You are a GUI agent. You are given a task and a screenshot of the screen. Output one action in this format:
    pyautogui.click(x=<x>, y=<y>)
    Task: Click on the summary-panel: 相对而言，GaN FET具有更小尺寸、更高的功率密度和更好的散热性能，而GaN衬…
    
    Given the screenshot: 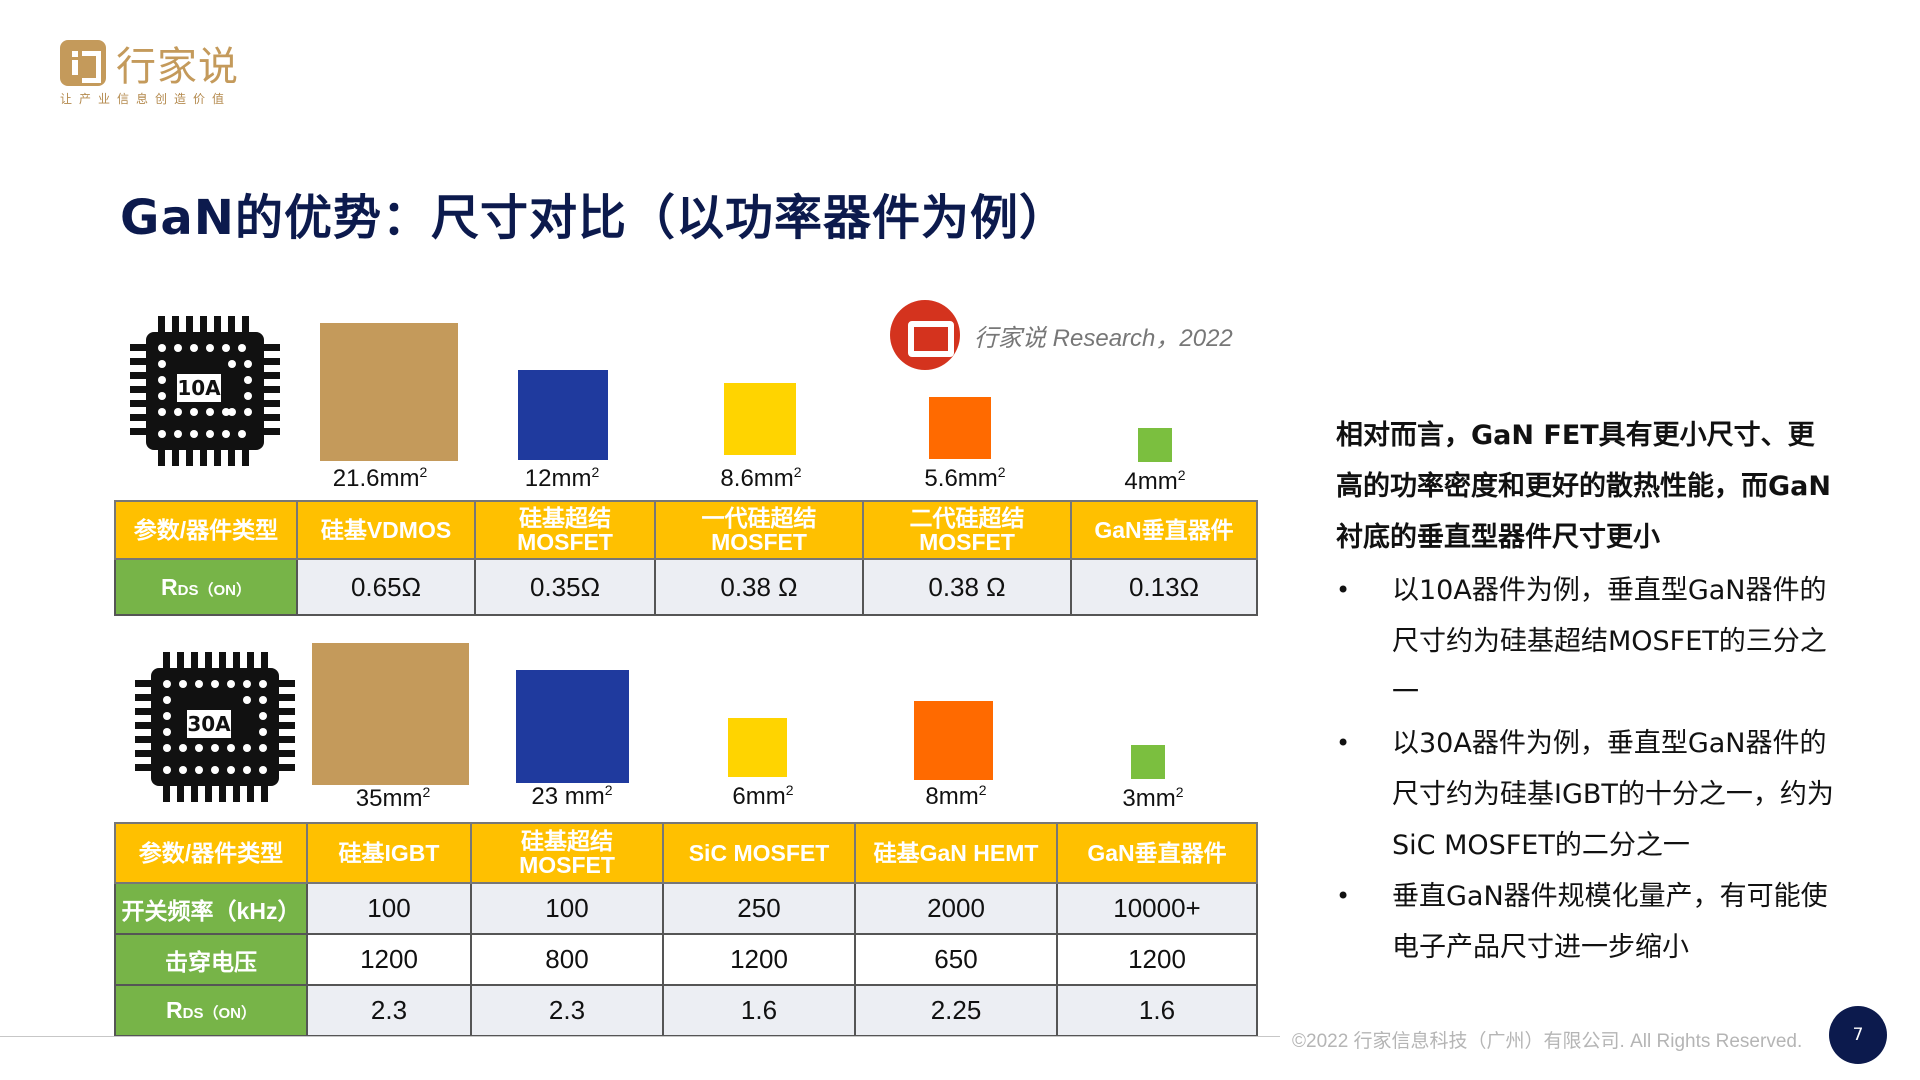 What is the action you would take?
    pyautogui.click(x=1586, y=691)
    